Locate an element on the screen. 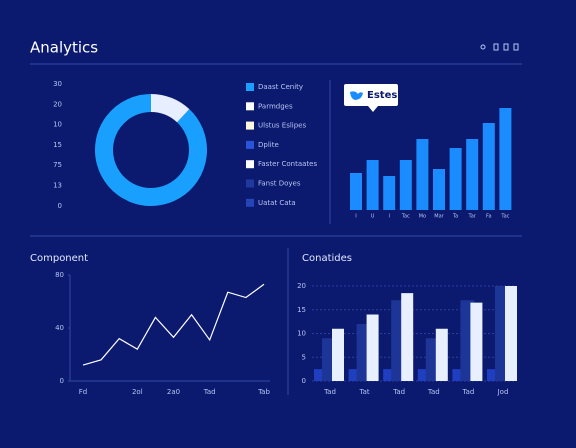 The image size is (576, 448). legend-label: Dplite is located at coordinates (268, 145).